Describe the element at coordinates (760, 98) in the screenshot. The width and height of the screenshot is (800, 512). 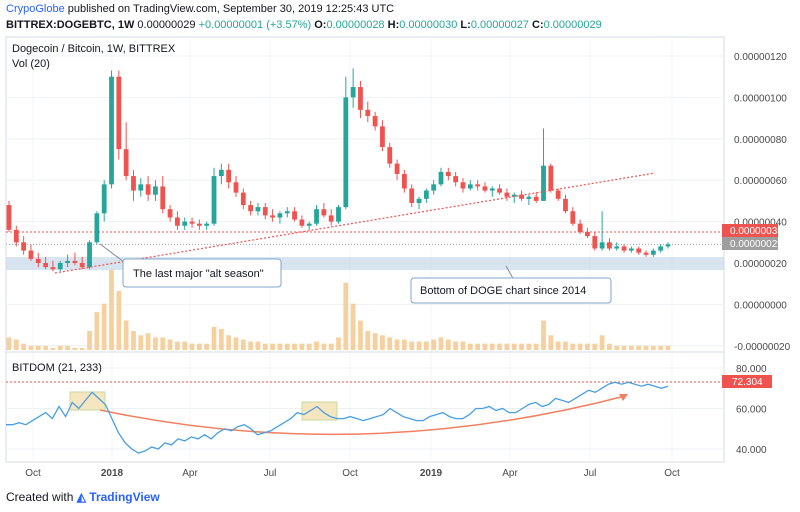
I see `price-tick-label: 0.00000100` at that location.